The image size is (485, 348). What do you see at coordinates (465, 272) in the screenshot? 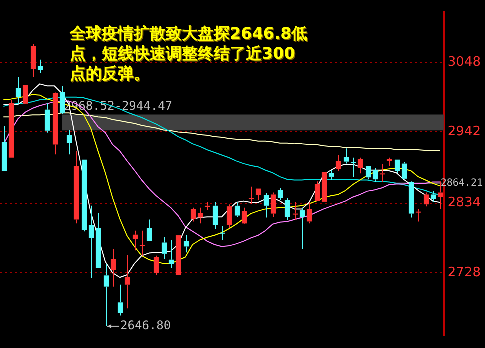
I see `y-tick-label: 2728` at bounding box center [465, 272].